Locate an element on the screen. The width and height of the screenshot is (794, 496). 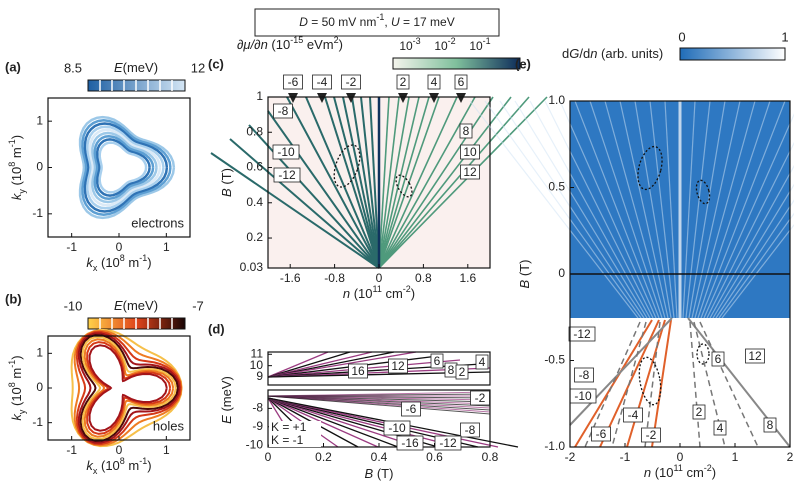
annotation: 4 is located at coordinates (720, 428).